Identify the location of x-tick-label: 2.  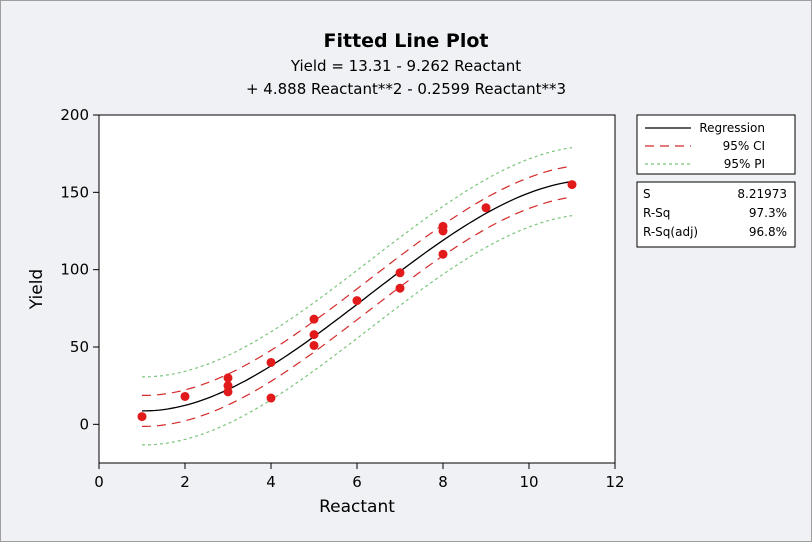
(185, 482).